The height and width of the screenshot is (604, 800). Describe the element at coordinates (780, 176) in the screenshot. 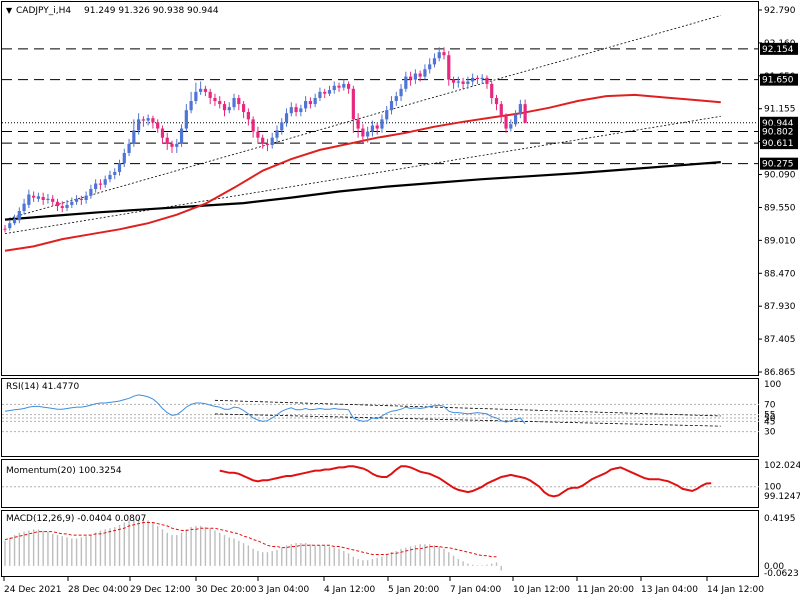

I see `price-axis-label: 90.090` at that location.